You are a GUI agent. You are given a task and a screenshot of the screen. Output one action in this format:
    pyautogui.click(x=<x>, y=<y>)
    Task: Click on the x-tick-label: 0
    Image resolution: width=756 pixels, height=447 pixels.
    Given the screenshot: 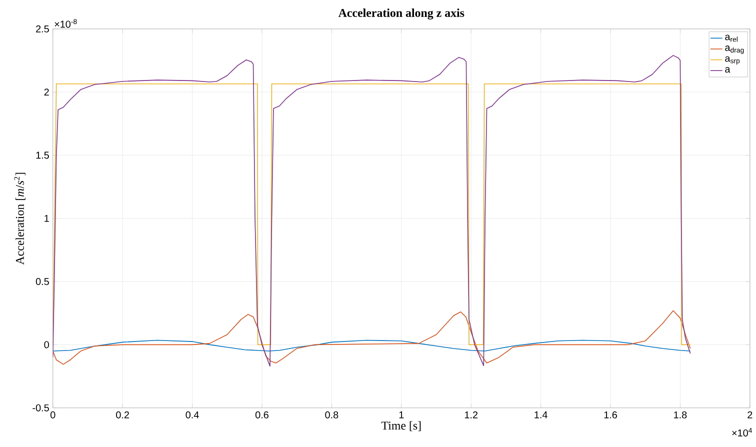 What is the action you would take?
    pyautogui.click(x=53, y=415)
    